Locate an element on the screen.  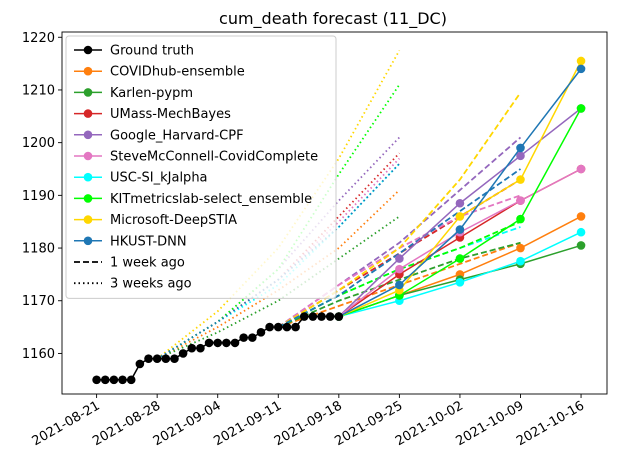
line-1w-karlen-pypm is located at coordinates (399, 284).